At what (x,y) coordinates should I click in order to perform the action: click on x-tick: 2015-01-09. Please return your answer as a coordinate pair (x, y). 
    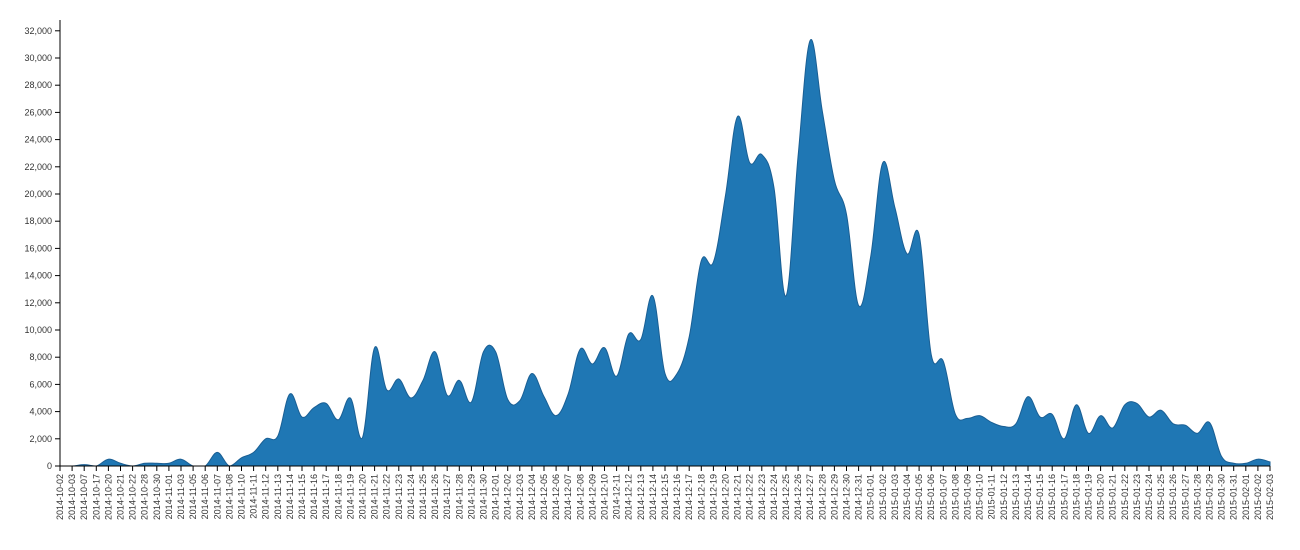
    Looking at the image, I should click on (968, 493).